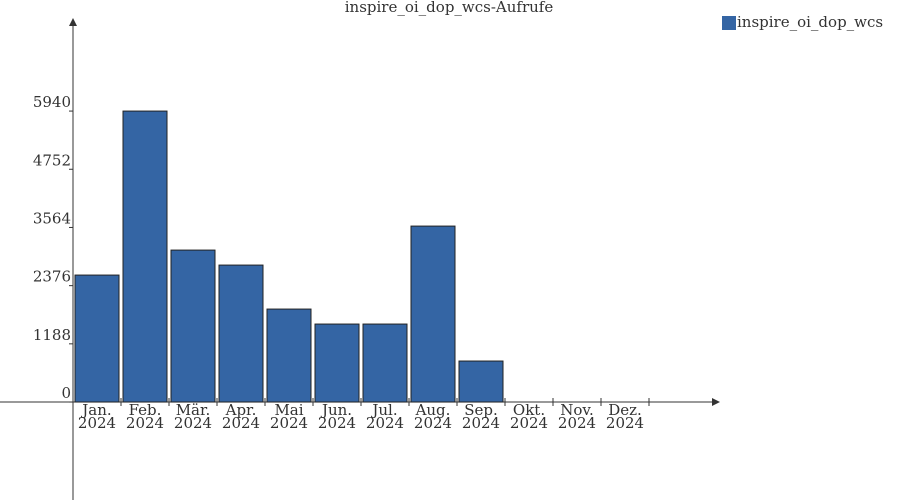  What do you see at coordinates (529, 417) in the screenshot?
I see `x-tick-label: Okt. 2024` at bounding box center [529, 417].